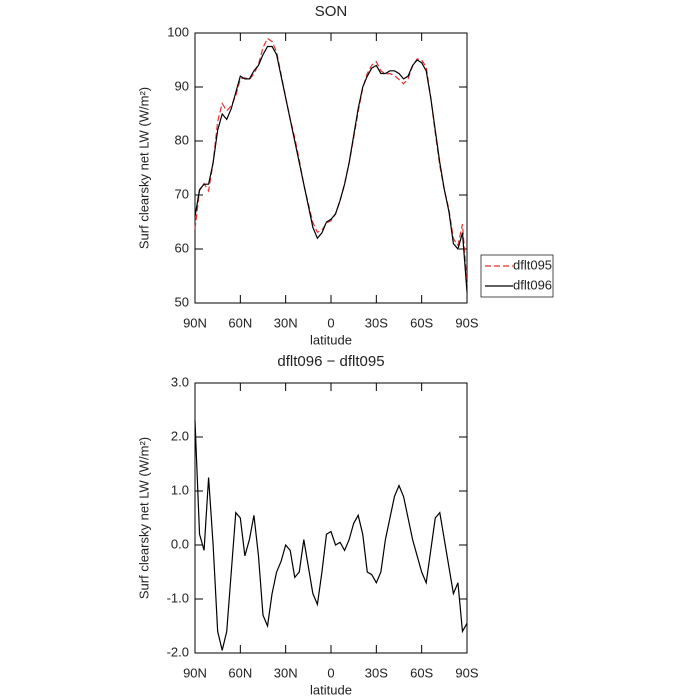 The height and width of the screenshot is (700, 700). What do you see at coordinates (182, 139) in the screenshot?
I see `y-tick-label: 80` at bounding box center [182, 139].